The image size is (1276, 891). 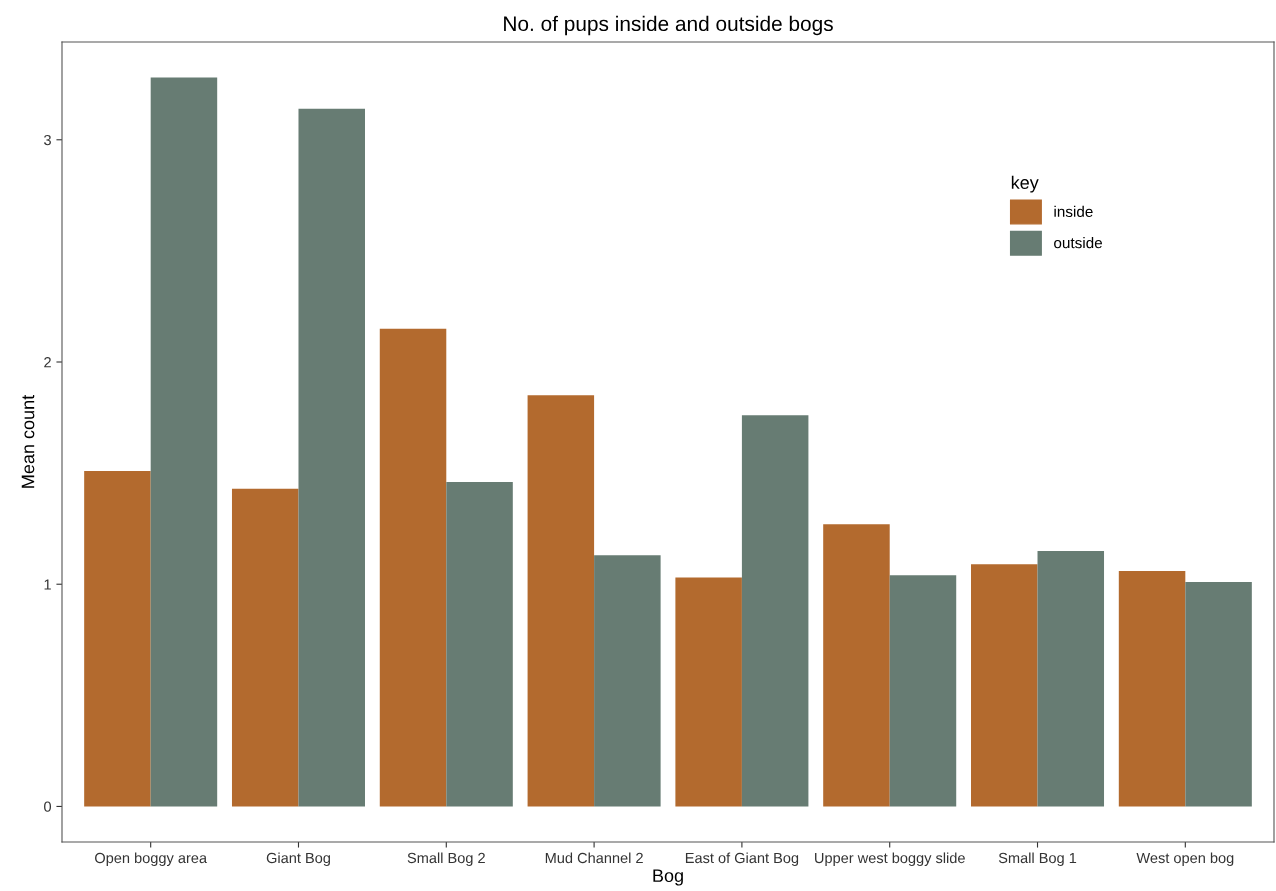 What do you see at coordinates (47, 140) in the screenshot?
I see `y-tick-label: 3` at bounding box center [47, 140].